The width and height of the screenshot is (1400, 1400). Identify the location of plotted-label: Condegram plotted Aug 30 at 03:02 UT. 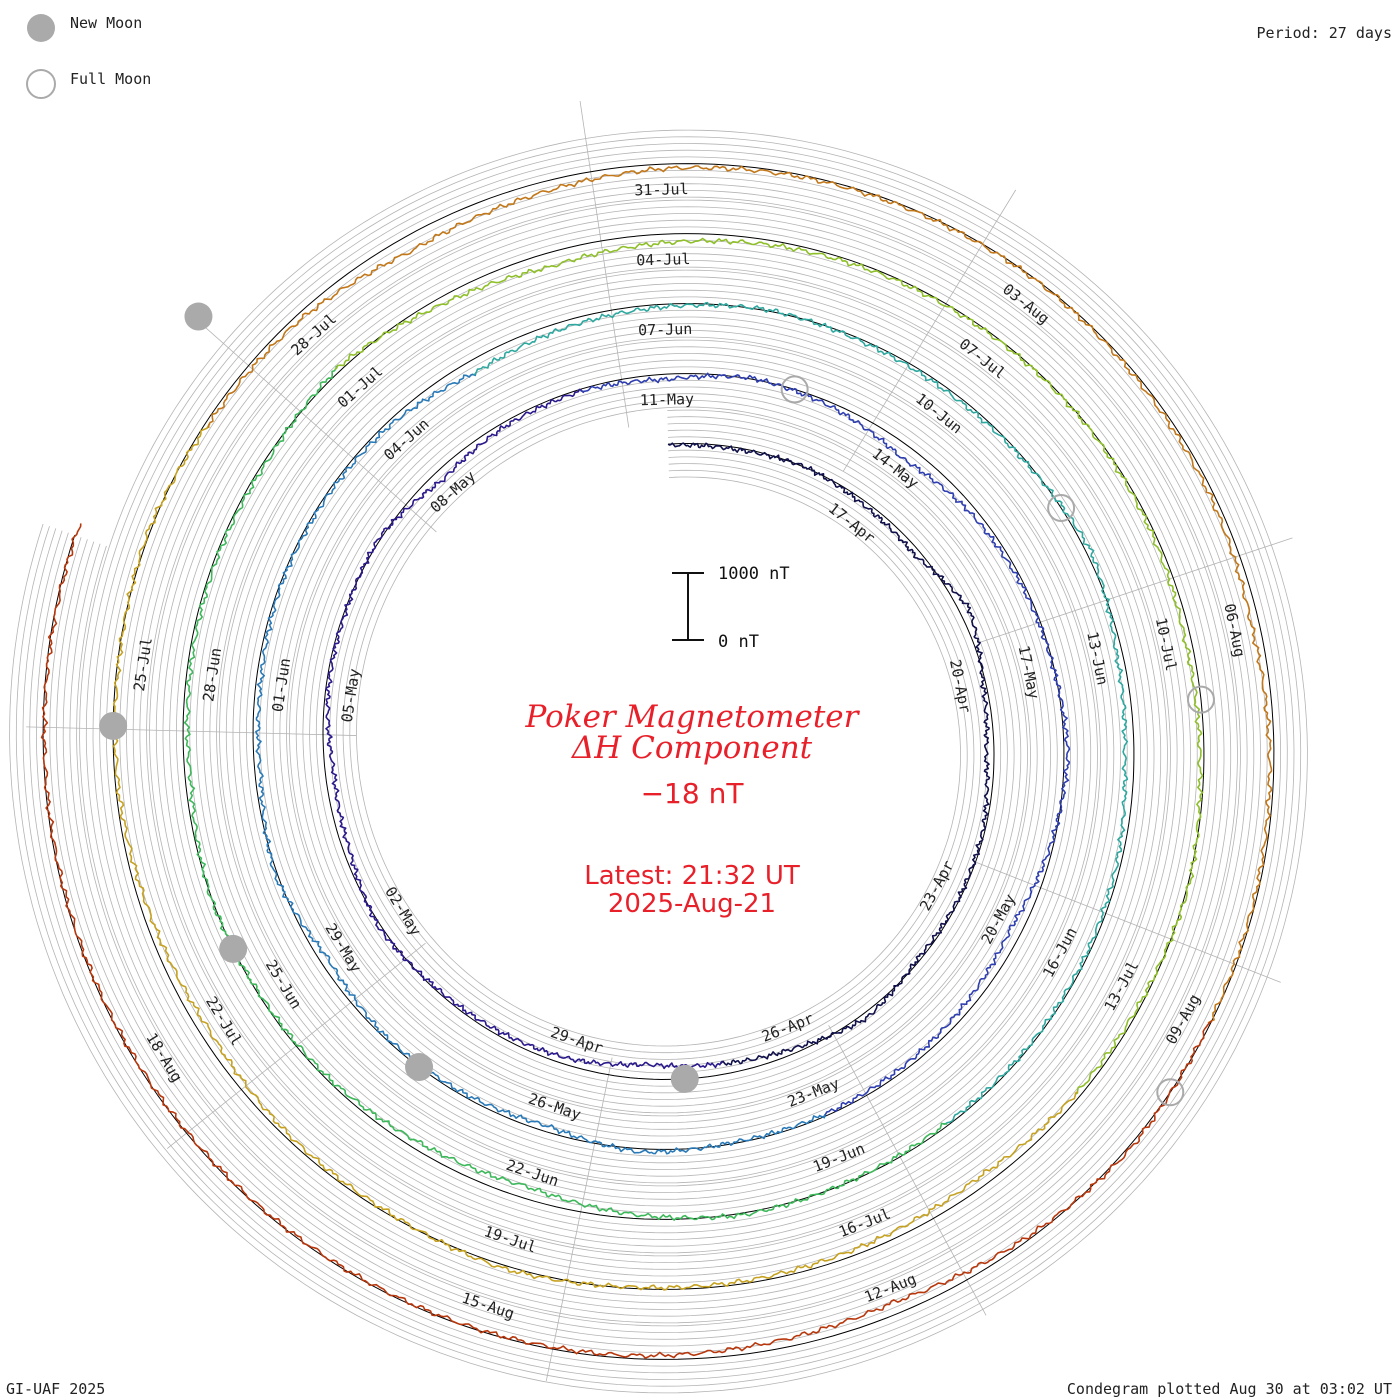
(1229, 1389).